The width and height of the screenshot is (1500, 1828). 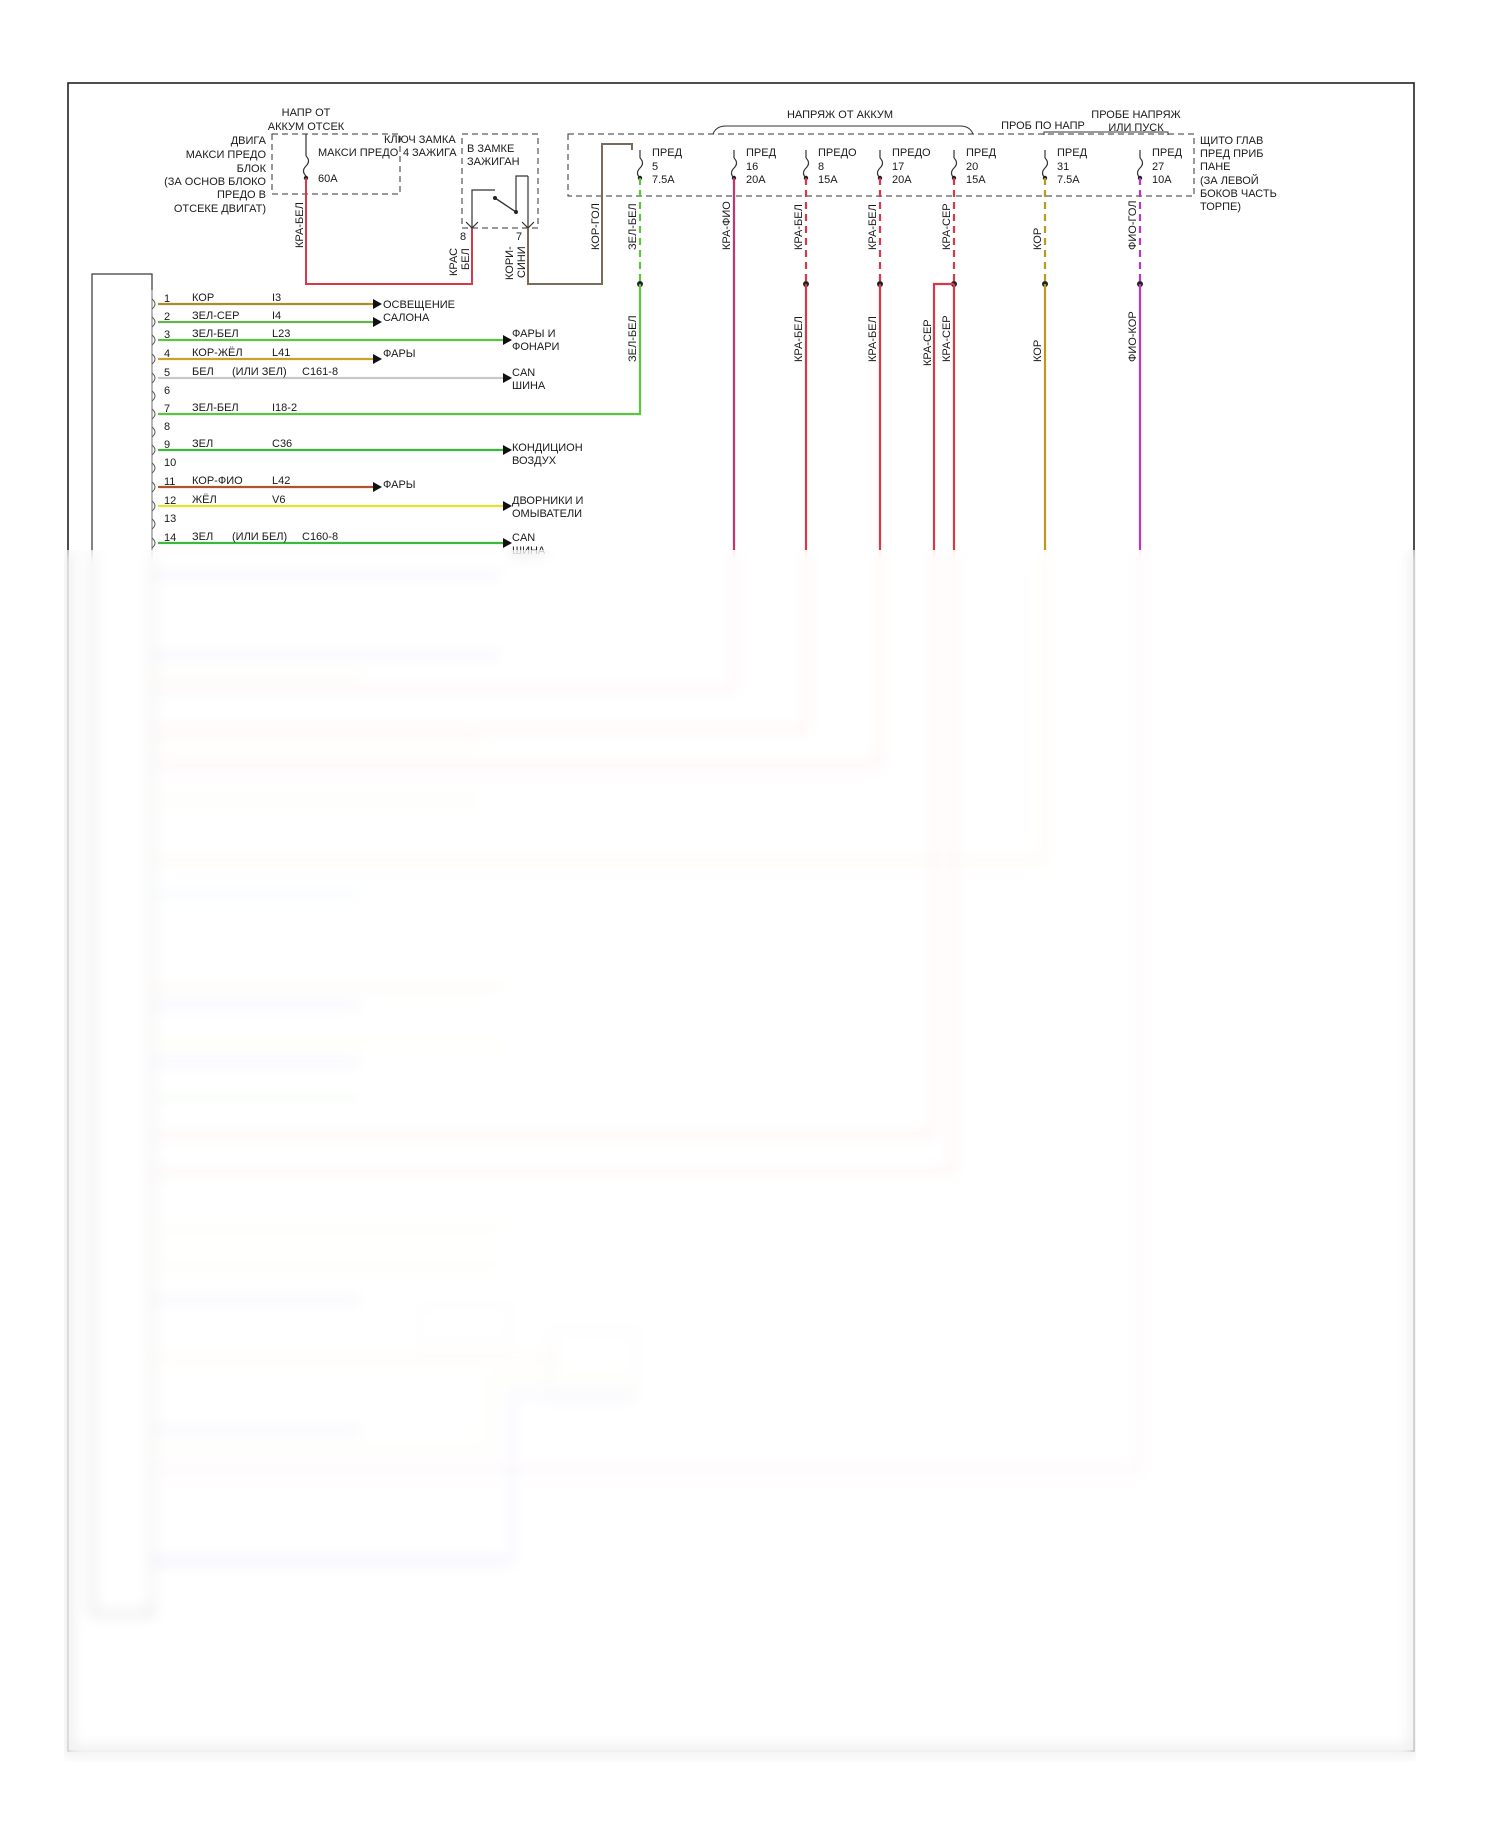 I want to click on fuse-20-branch: КРА-СЕР, so click(x=938, y=416).